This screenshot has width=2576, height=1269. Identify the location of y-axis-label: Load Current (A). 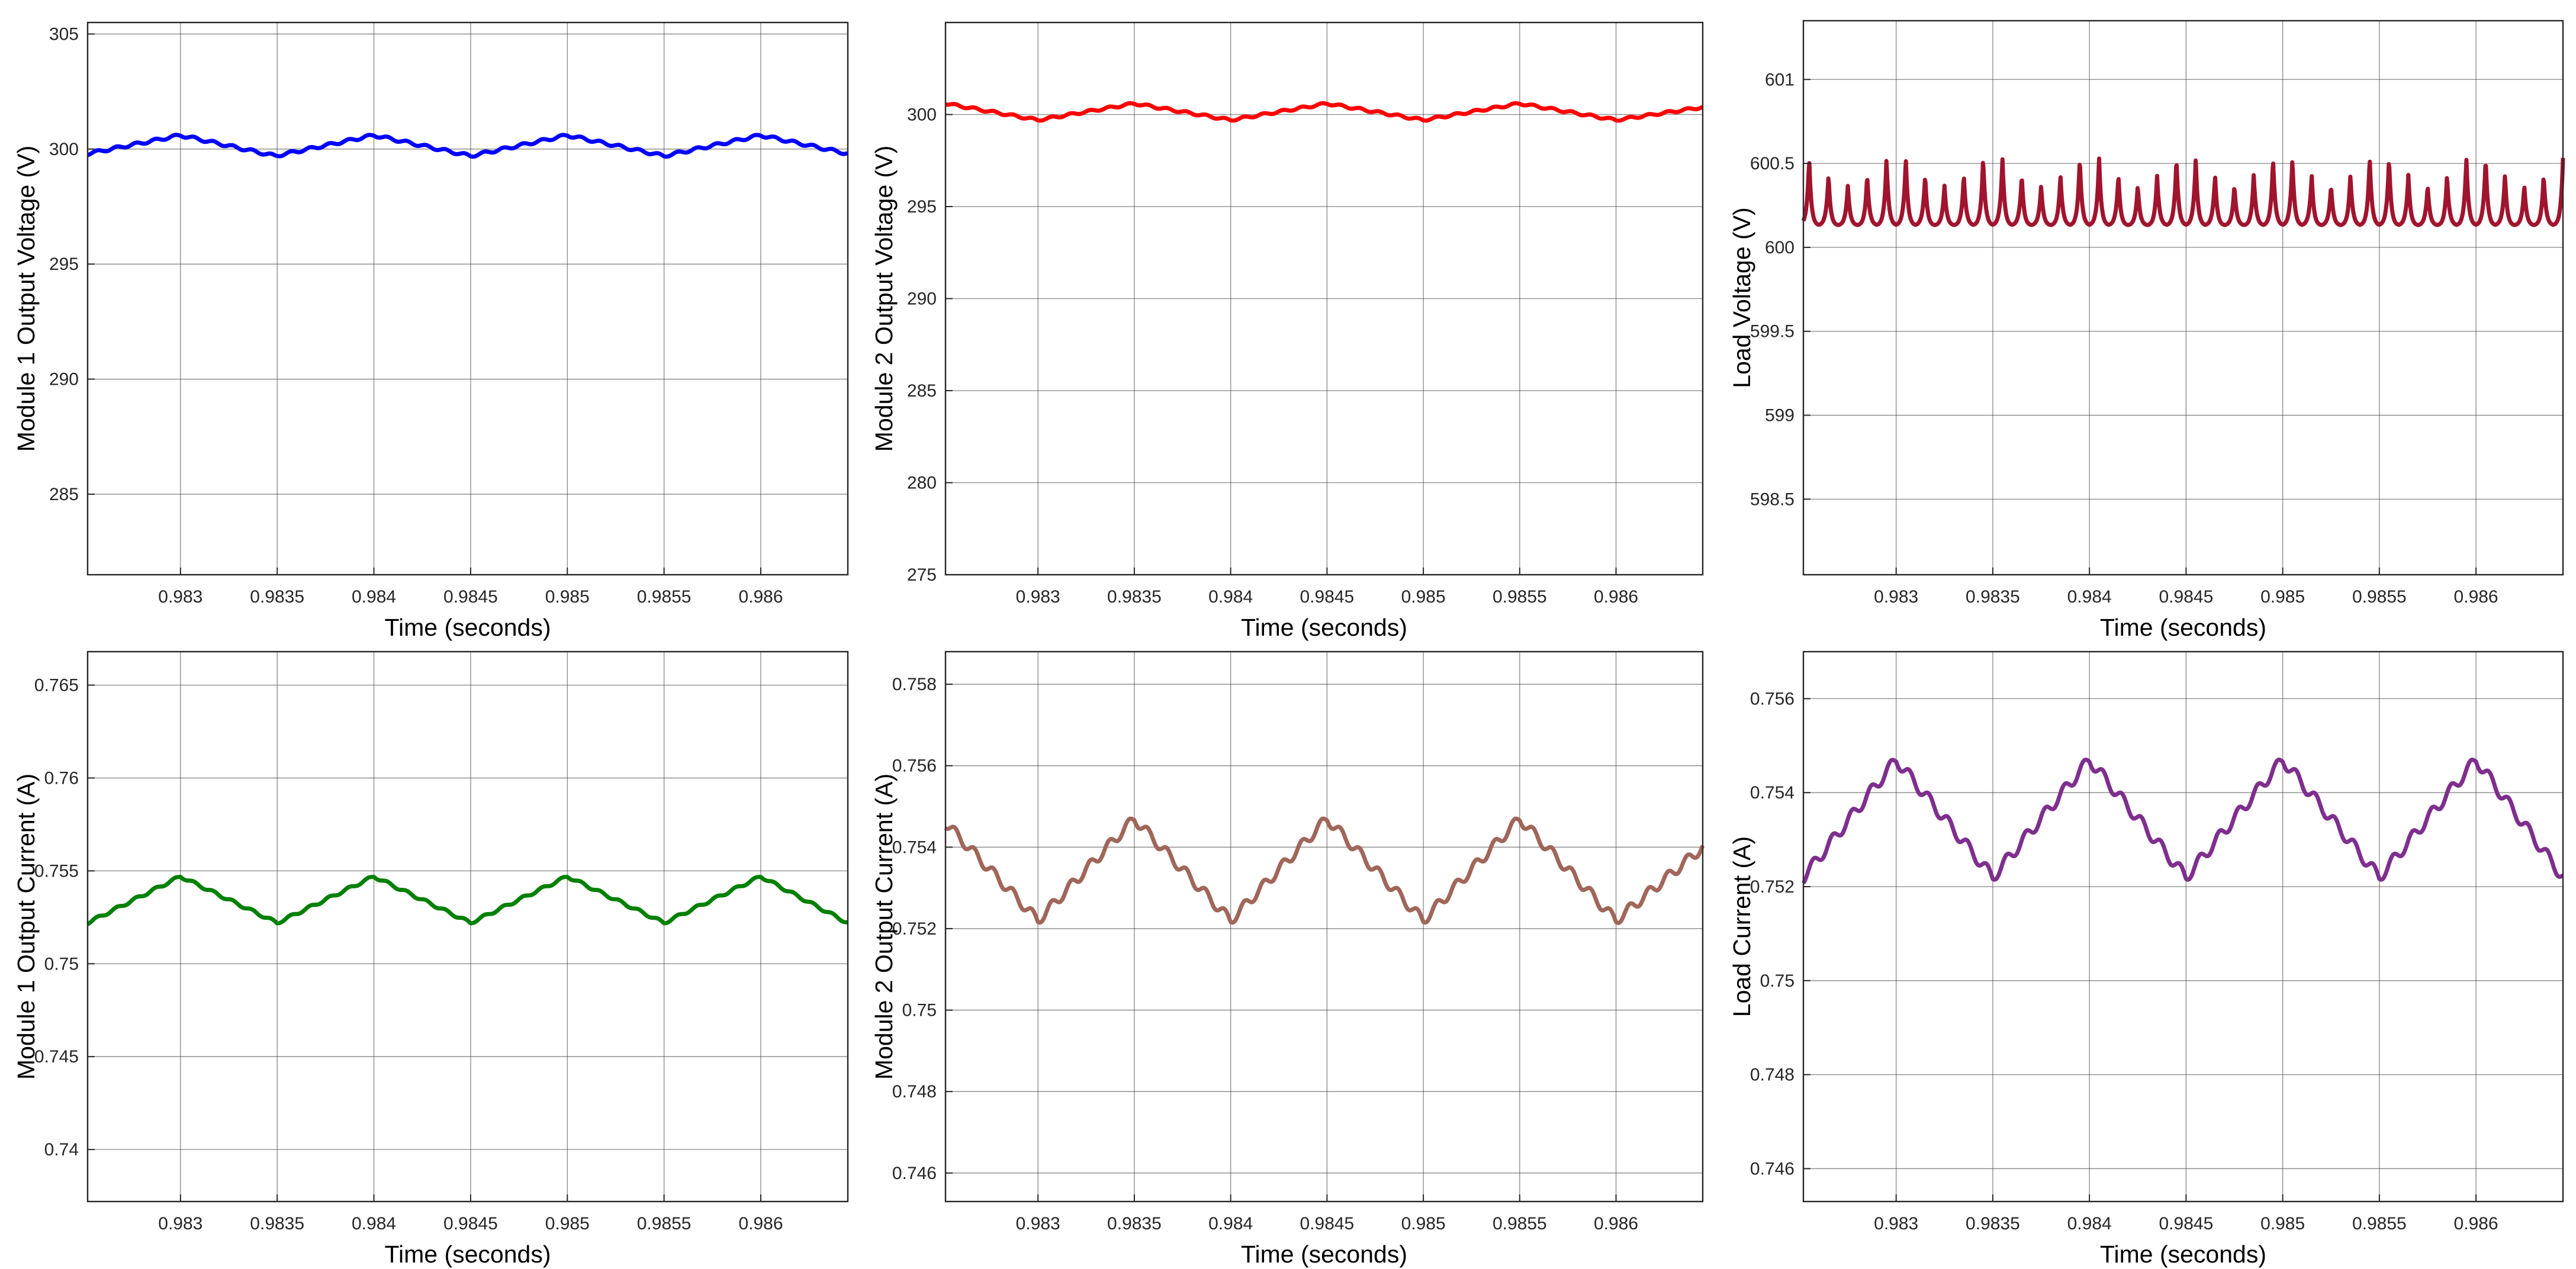
(1741, 926).